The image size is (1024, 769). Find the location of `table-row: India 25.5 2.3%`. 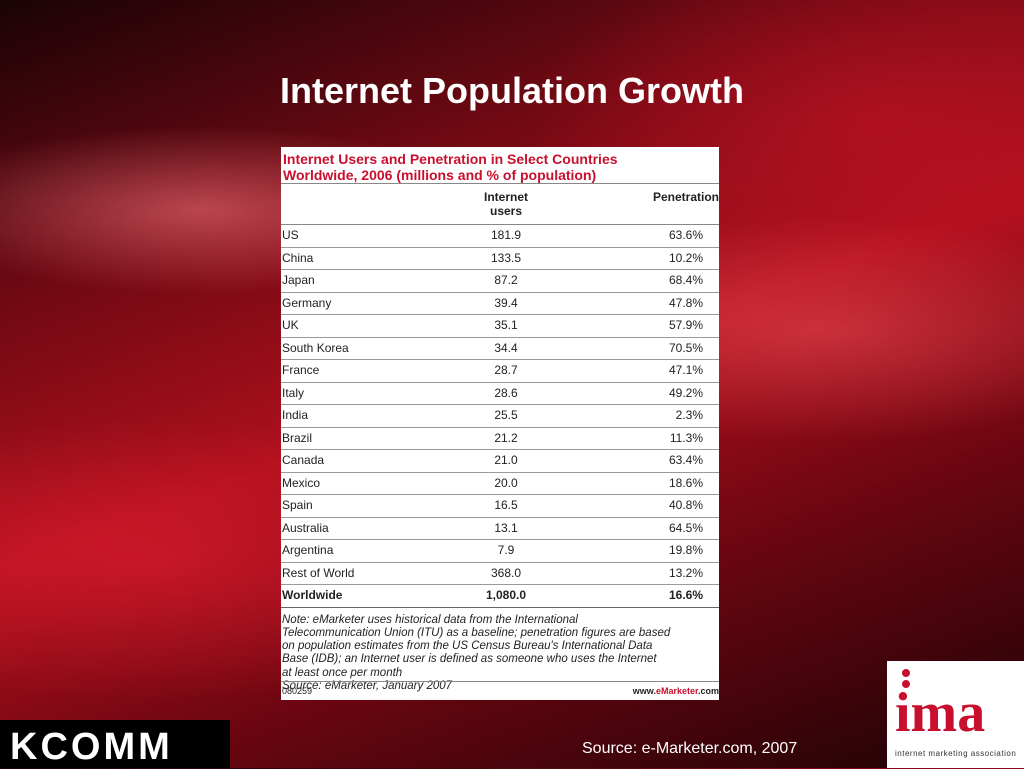

table-row: India 25.5 2.3% is located at coordinates (500, 416).